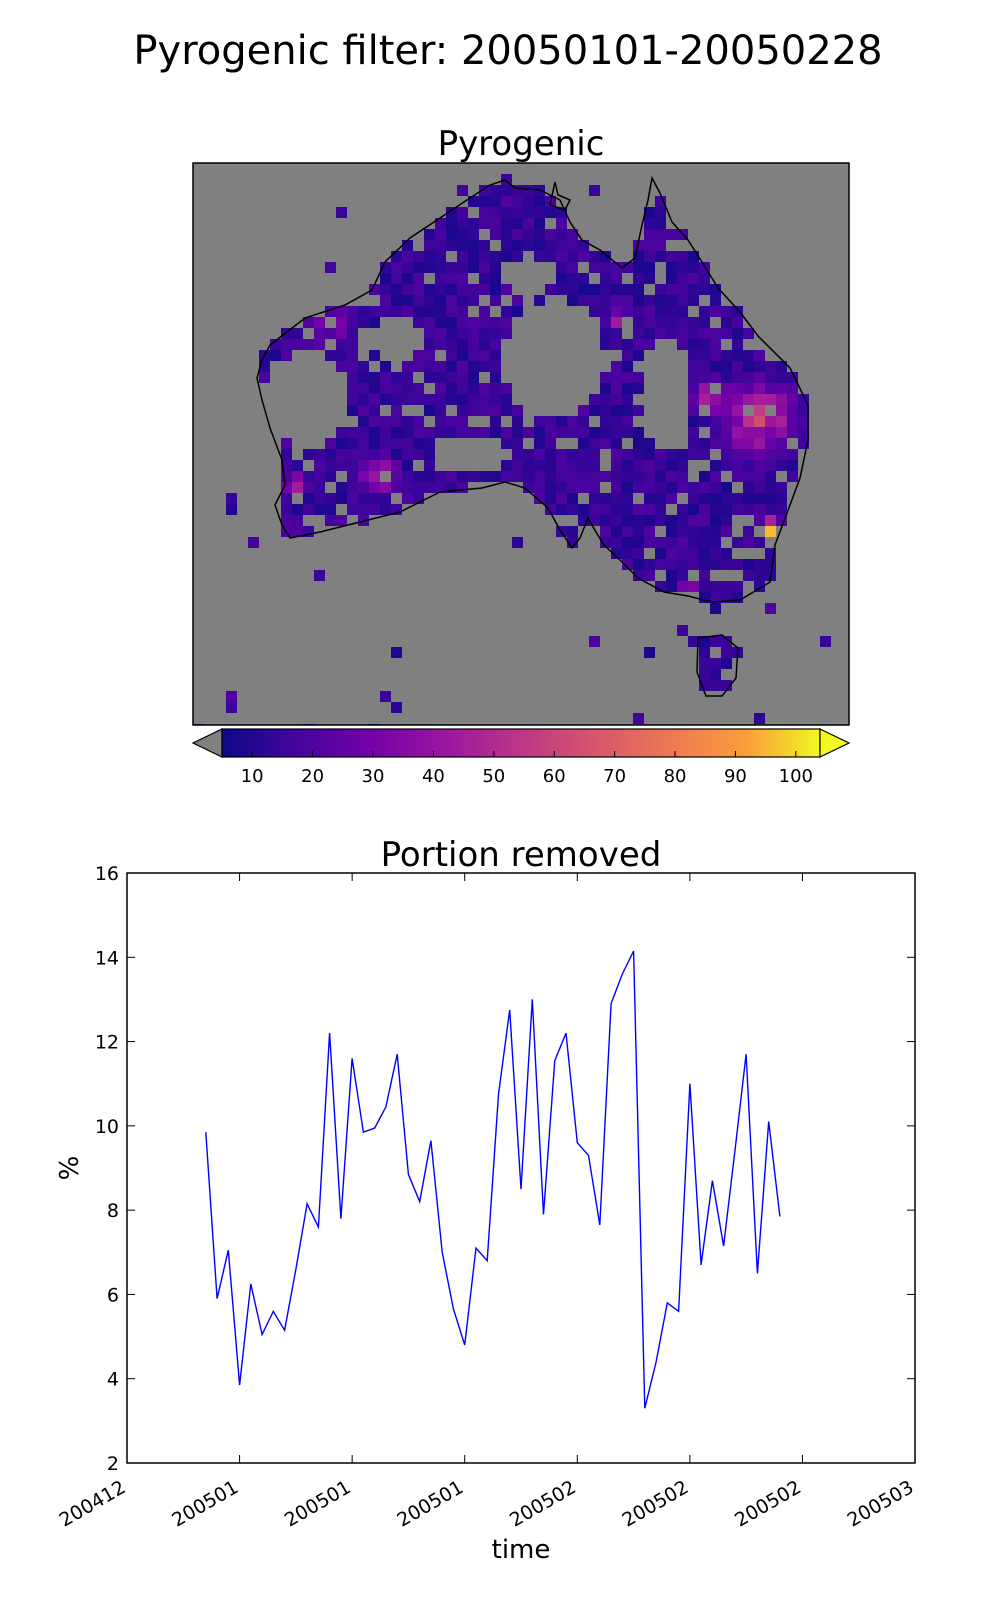 This screenshot has height=1600, width=1000. What do you see at coordinates (493, 776) in the screenshot?
I see `colorbar-tick-label: 50` at bounding box center [493, 776].